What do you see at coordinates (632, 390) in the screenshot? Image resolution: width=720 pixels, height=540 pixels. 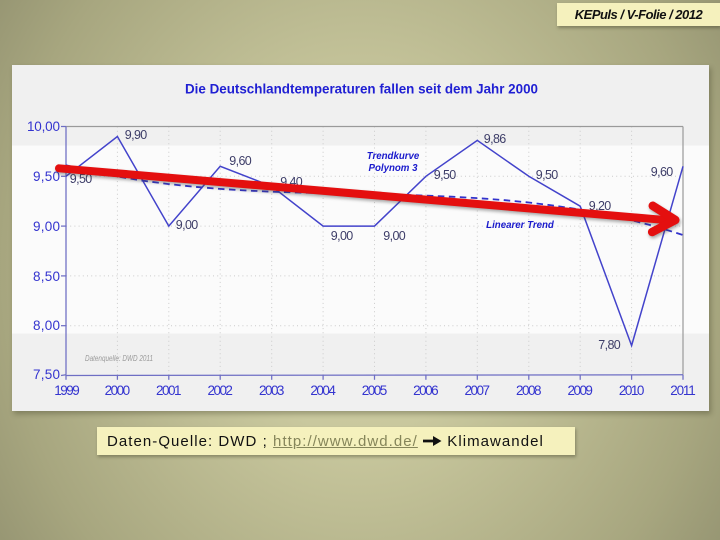 I see `svg-text: 2010` at bounding box center [632, 390].